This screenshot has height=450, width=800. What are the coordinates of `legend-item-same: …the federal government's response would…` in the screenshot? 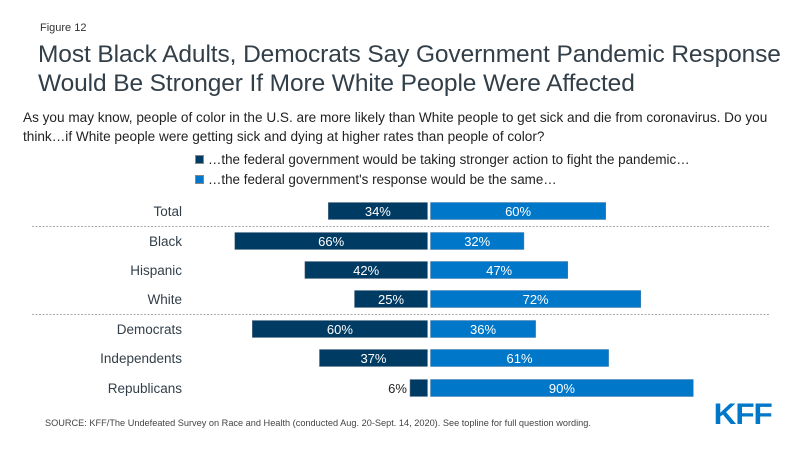 It's located at (442, 179).